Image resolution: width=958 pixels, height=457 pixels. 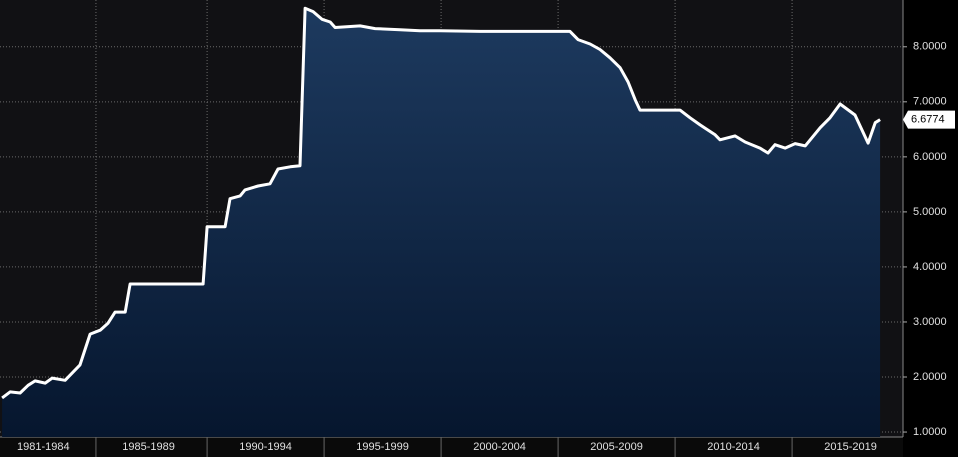 I want to click on y-tick-label: 6.0000, so click(x=930, y=157).